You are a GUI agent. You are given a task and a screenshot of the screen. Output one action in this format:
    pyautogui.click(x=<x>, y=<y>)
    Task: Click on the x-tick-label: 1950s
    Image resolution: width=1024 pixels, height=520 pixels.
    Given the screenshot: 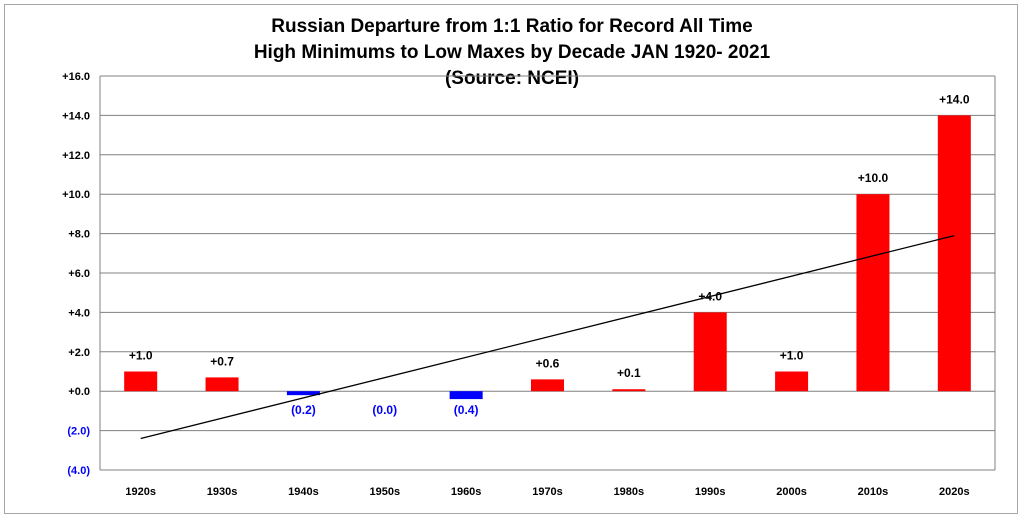 What is the action you would take?
    pyautogui.click(x=384, y=492)
    